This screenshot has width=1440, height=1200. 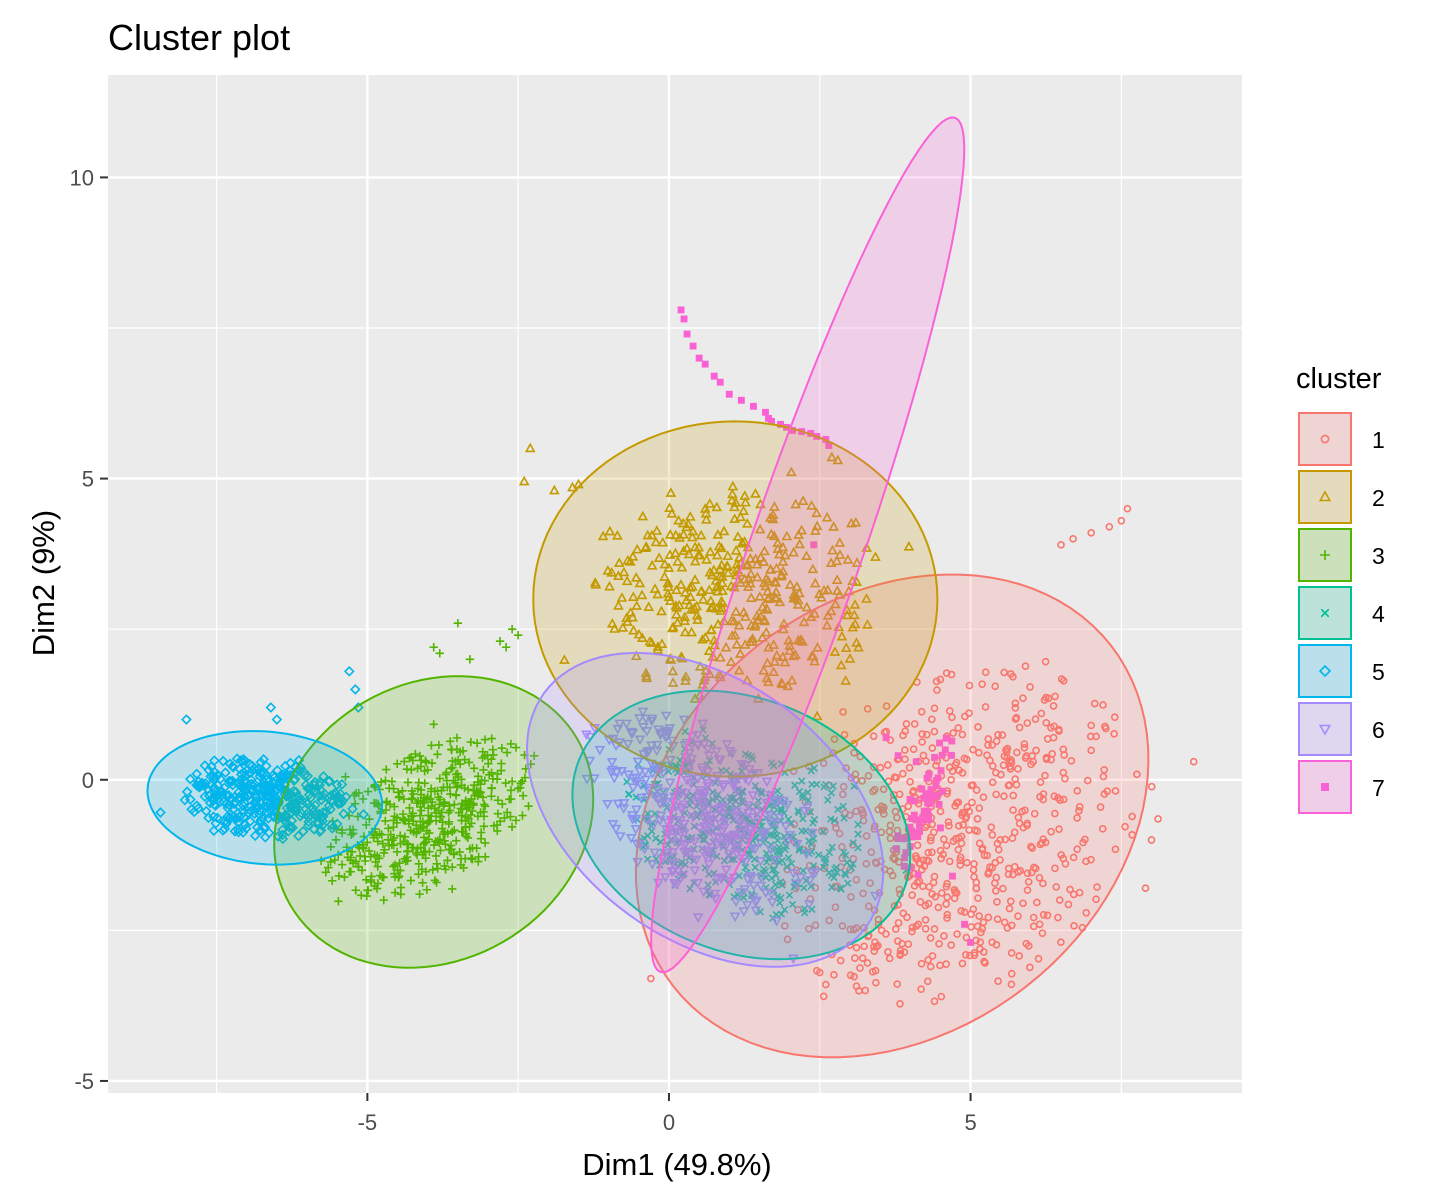 What do you see at coordinates (84, 1081) in the screenshot?
I see `y-tick-label: -5` at bounding box center [84, 1081].